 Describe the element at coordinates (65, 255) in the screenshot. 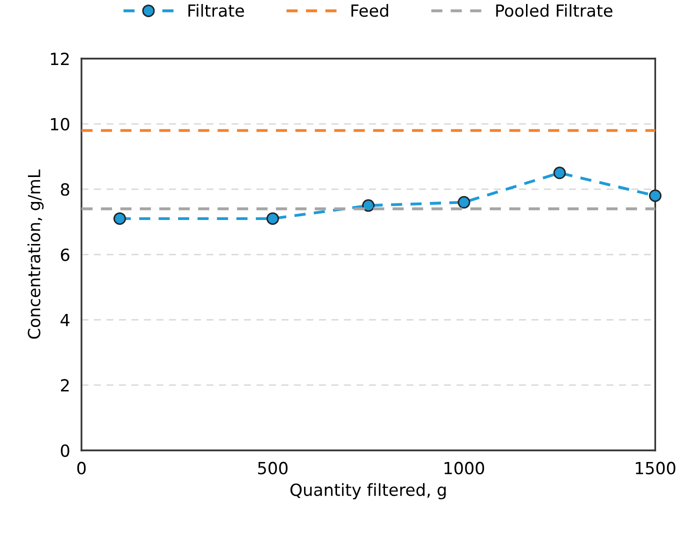

I see `y-tick-label: 6` at that location.